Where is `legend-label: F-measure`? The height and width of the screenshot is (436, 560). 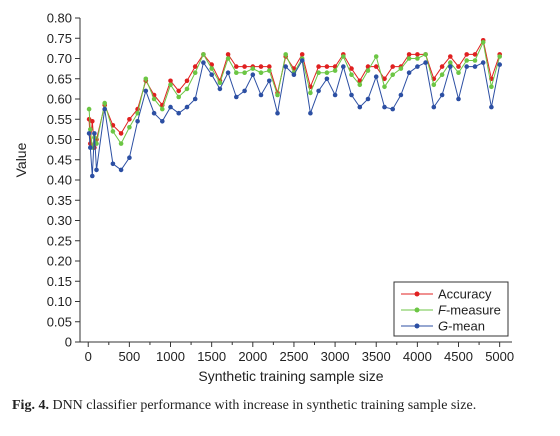 legend-label: F-measure is located at coordinates (469, 310).